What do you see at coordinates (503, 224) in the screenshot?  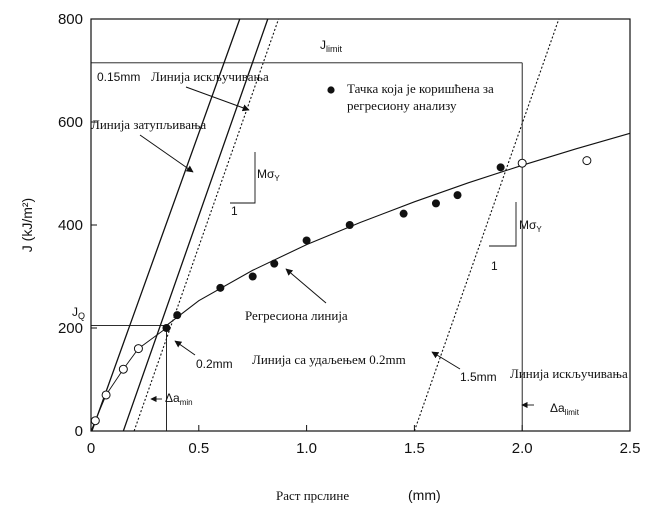 I see `lower-slope-triangle` at bounding box center [503, 224].